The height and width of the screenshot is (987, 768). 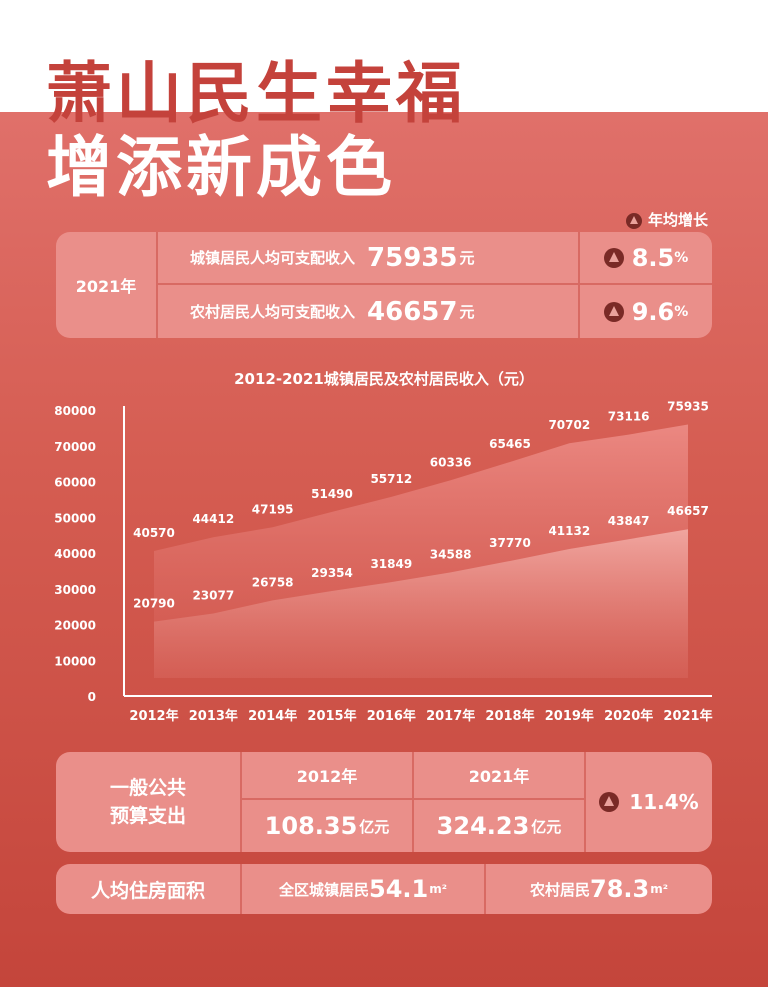 I want to click on rural-data-label: 29354, so click(x=332, y=573).